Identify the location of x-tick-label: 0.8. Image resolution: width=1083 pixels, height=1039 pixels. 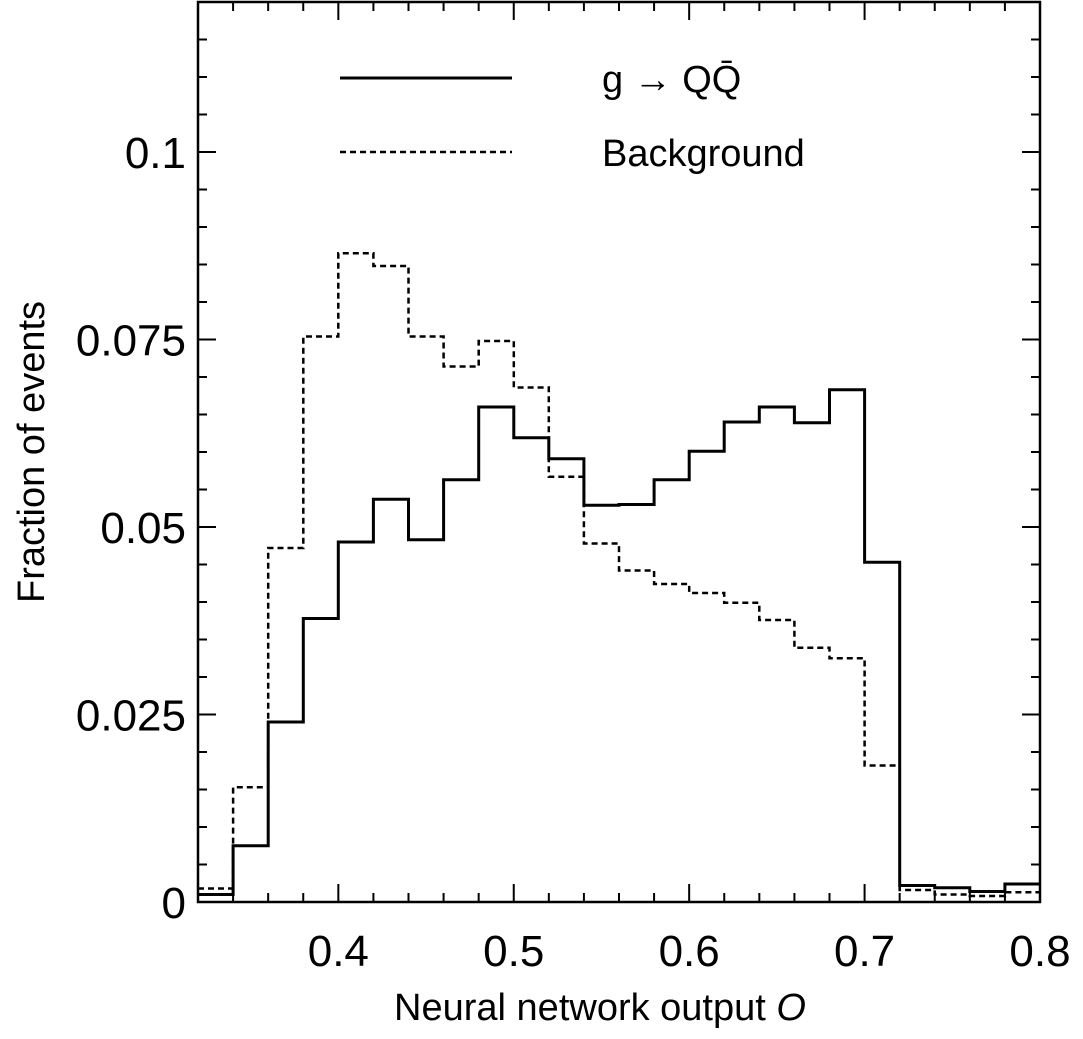
(1039, 951).